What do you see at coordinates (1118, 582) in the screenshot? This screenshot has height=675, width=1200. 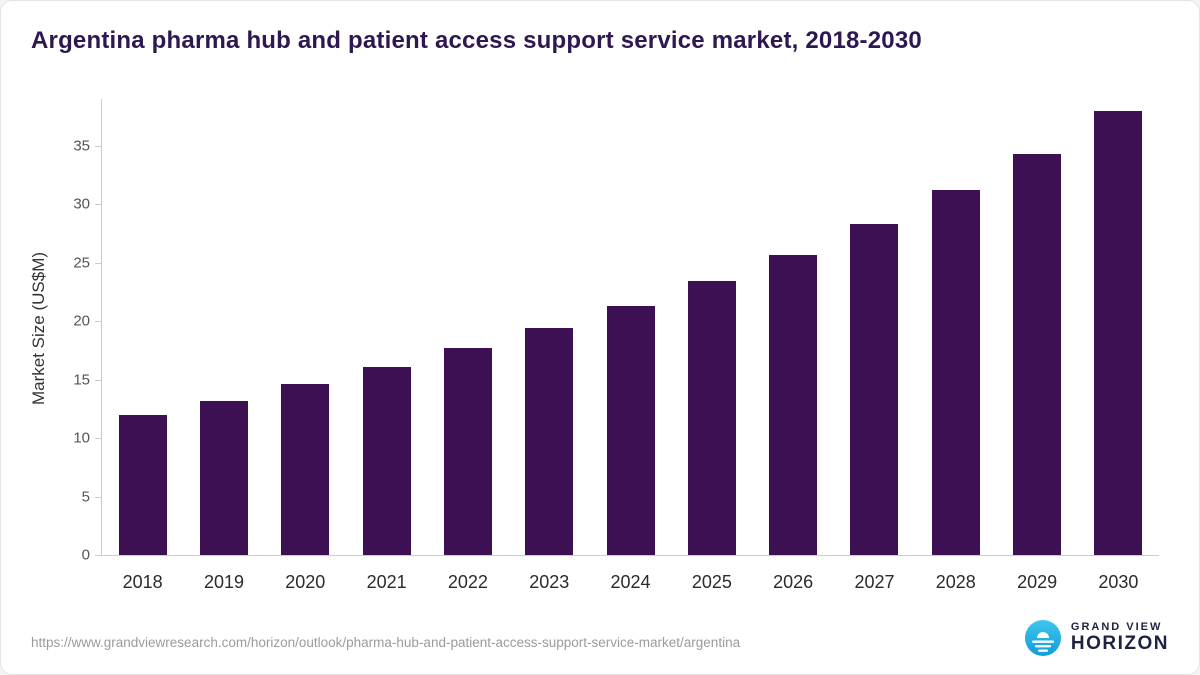 I see `x-tick-label: 2030` at bounding box center [1118, 582].